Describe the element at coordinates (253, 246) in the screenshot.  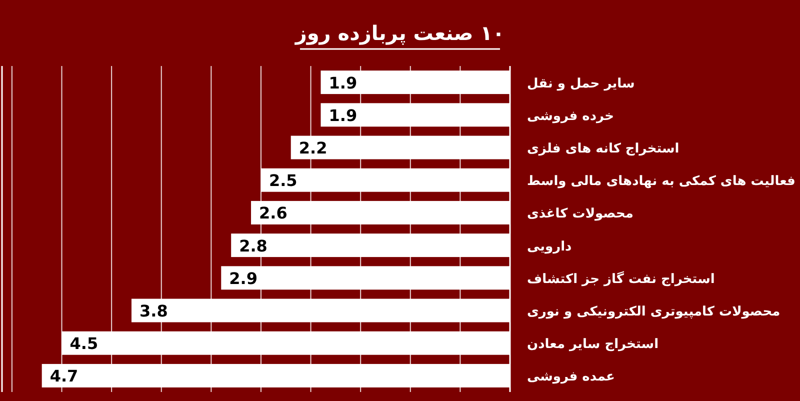
I see `data-label: 2.8` at that location.